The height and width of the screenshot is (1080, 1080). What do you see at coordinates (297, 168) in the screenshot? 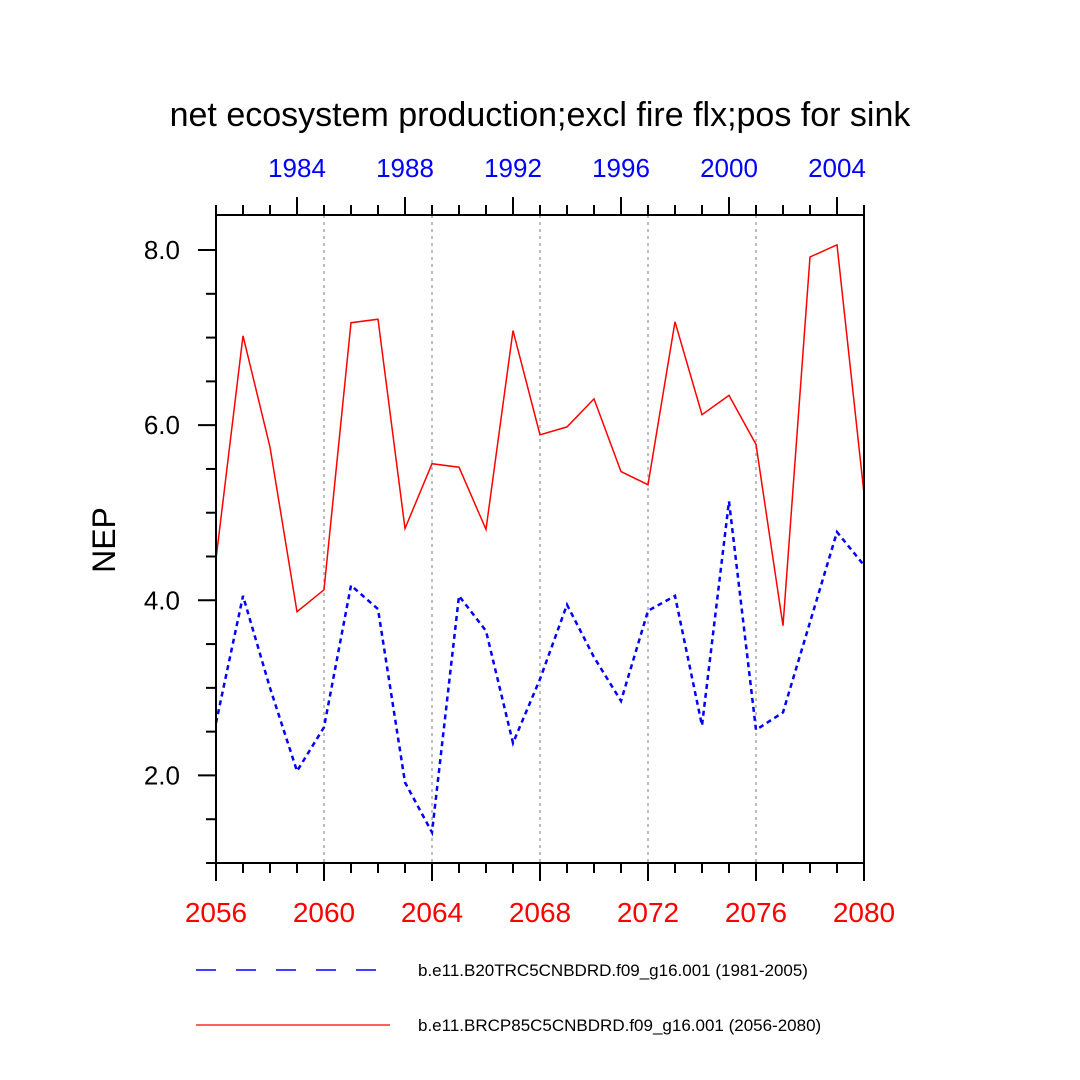
I see `top-tick-label-1984: 1984` at bounding box center [297, 168].